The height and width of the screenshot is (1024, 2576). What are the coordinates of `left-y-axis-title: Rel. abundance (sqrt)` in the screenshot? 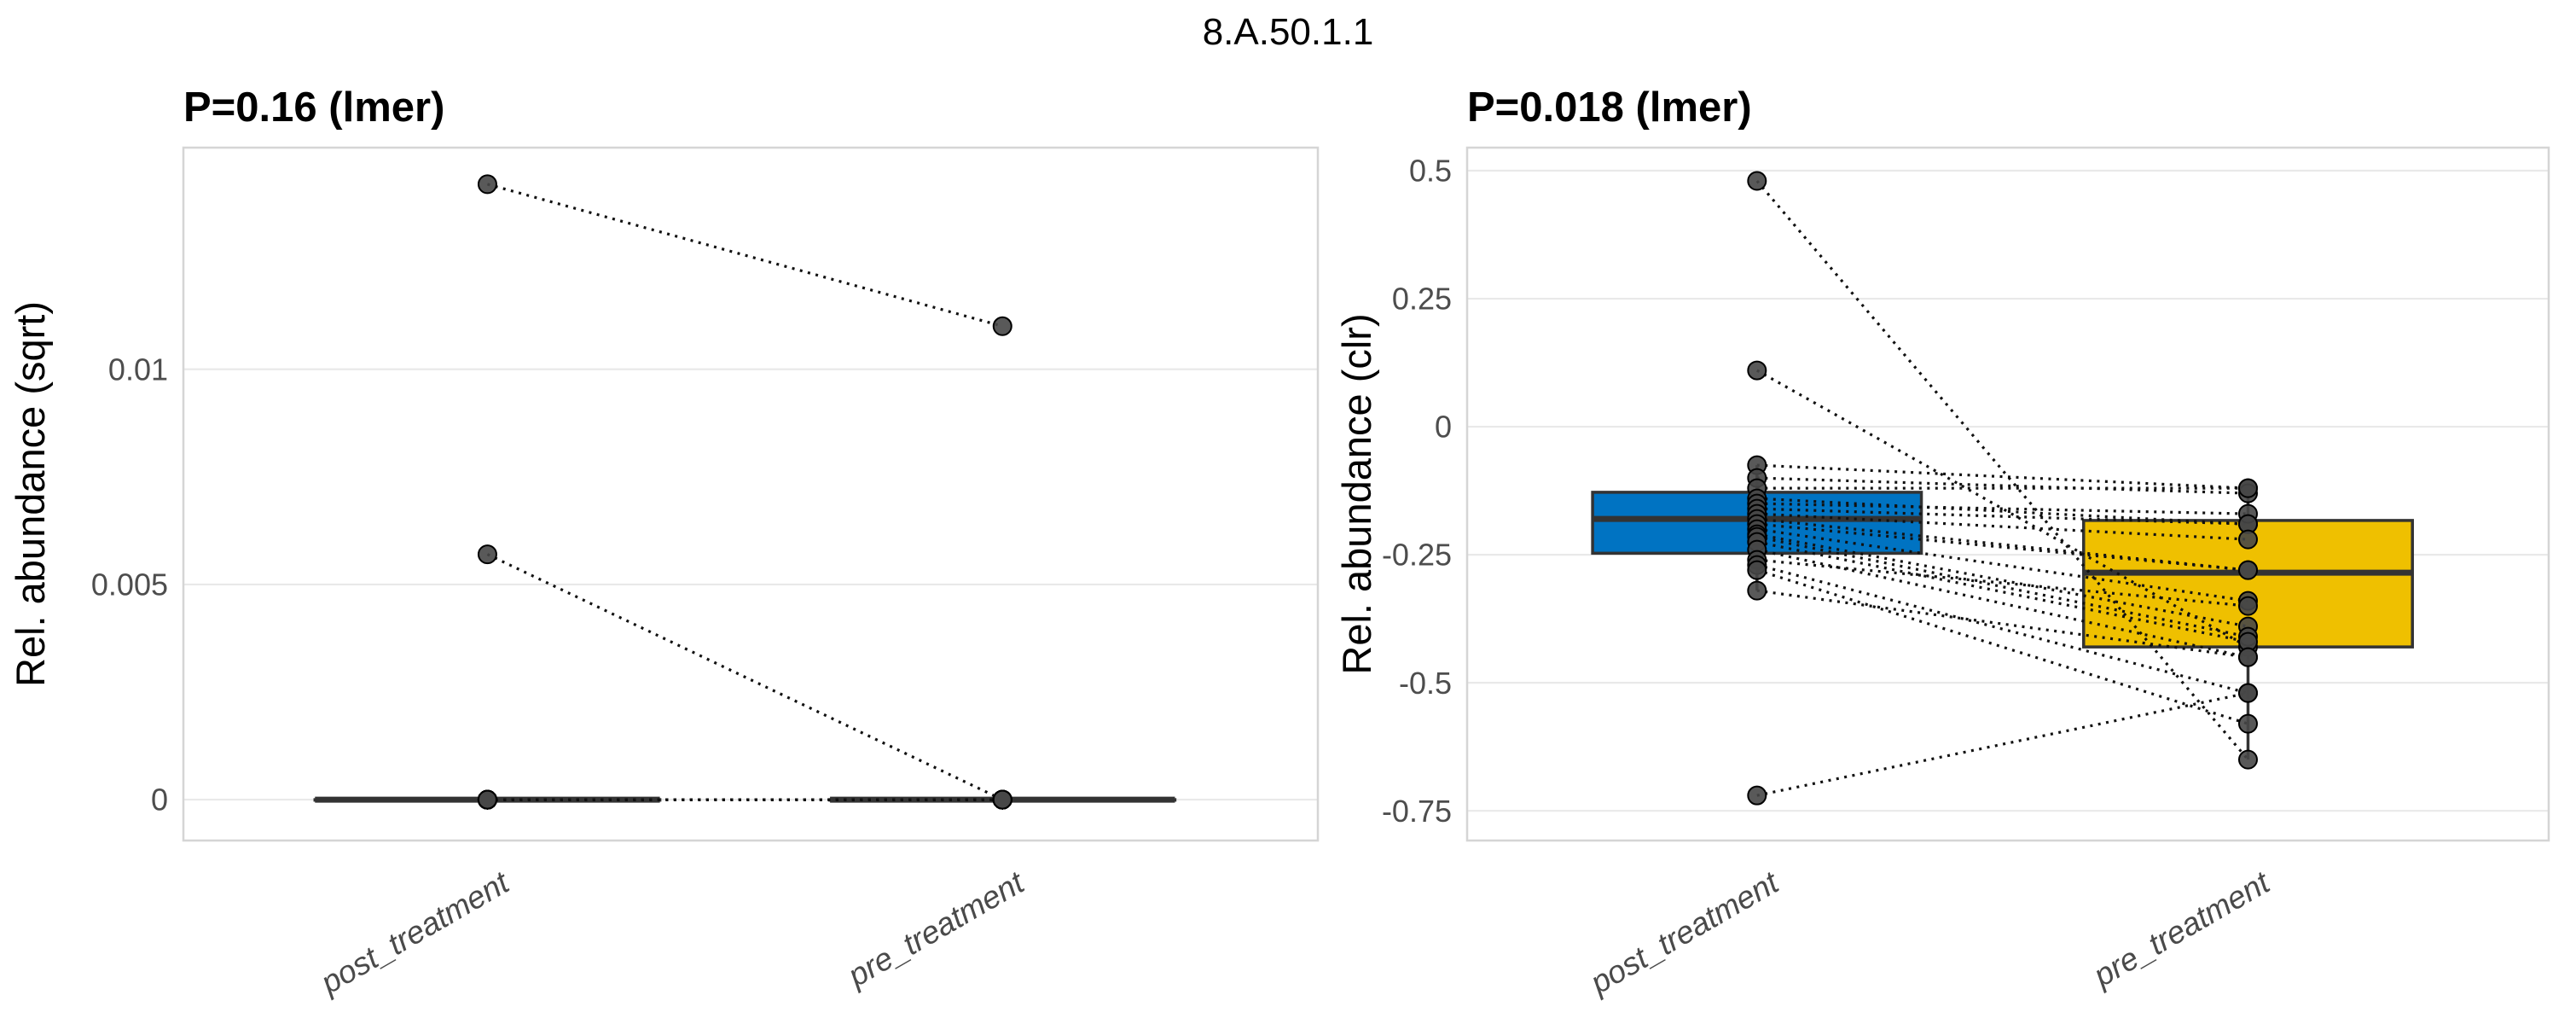 It's located at (30, 494).